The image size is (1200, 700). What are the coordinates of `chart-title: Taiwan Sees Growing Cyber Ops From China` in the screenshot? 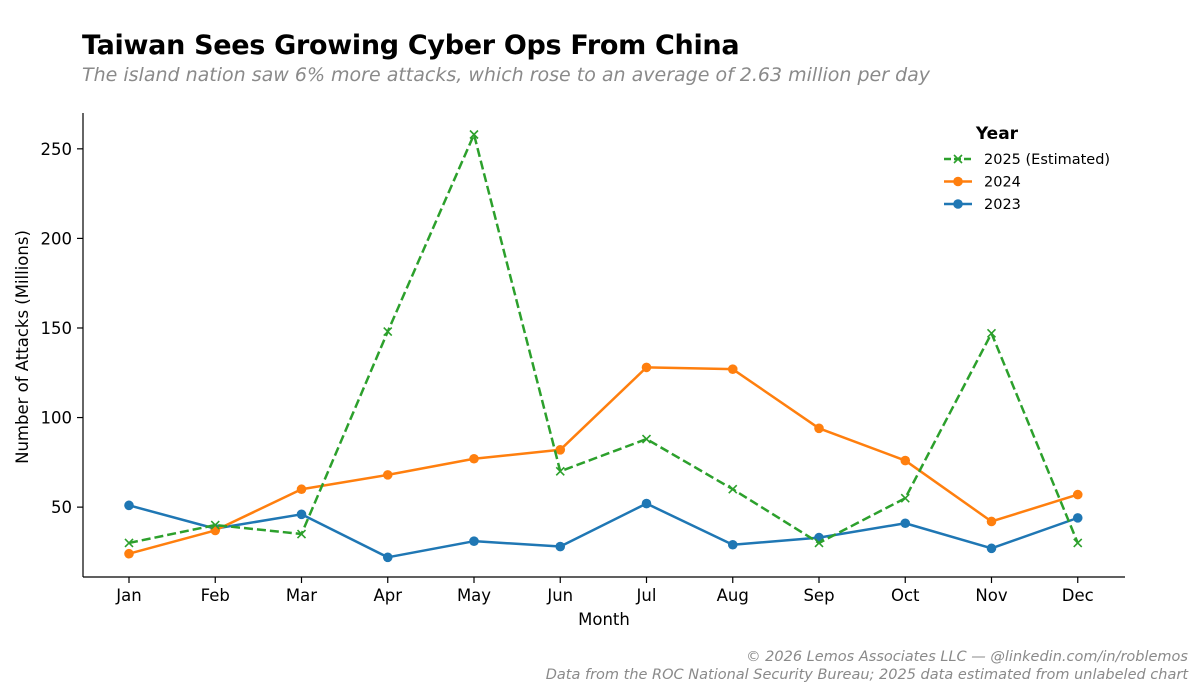 It's located at (411, 45).